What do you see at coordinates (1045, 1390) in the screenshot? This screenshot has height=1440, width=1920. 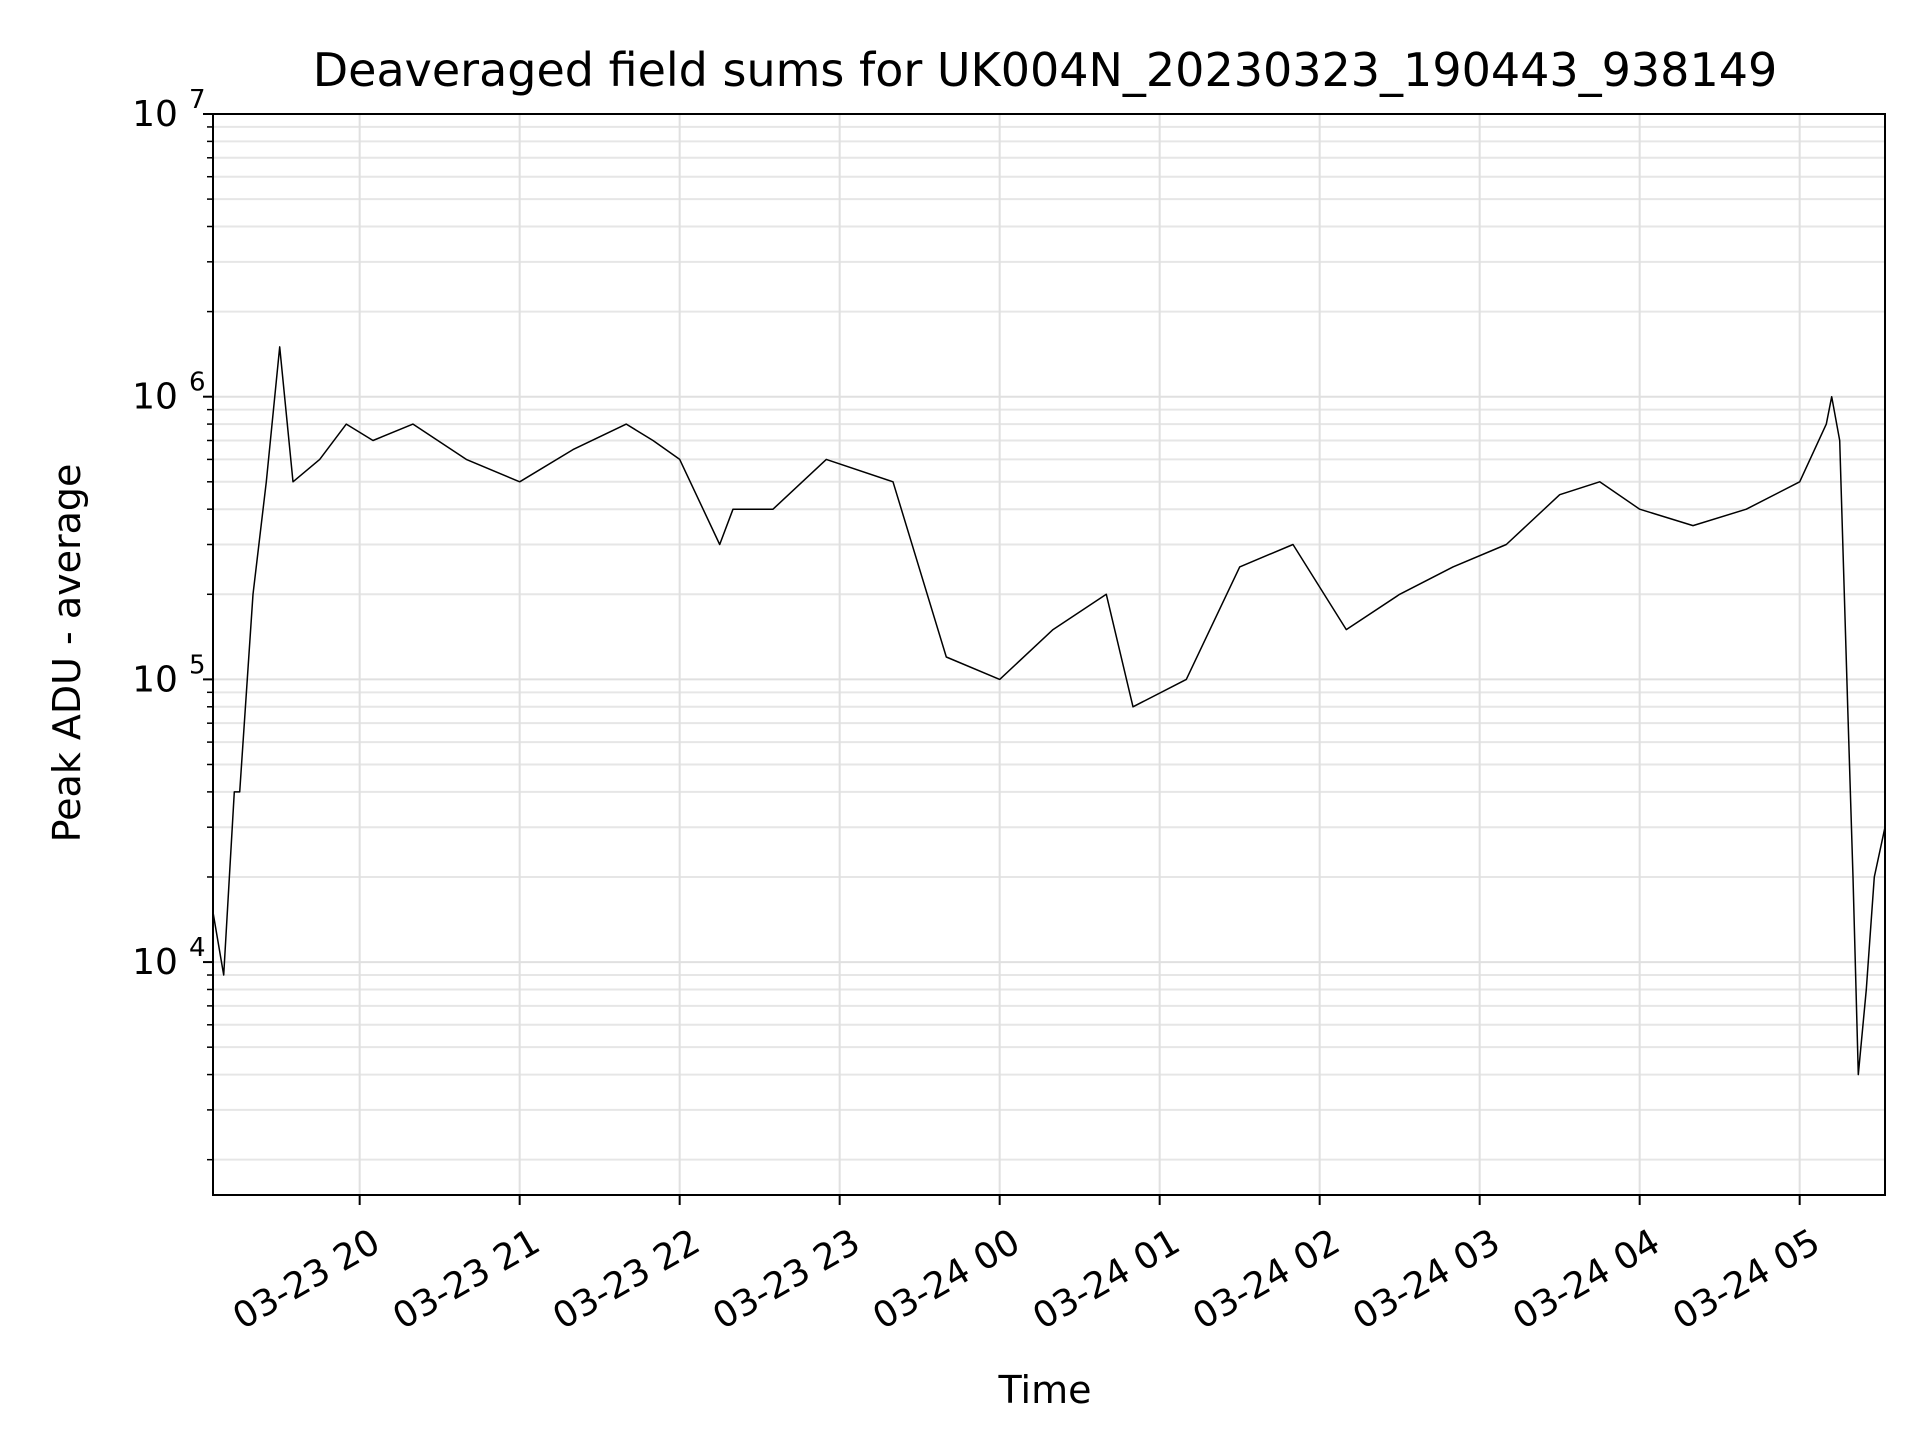 I see `x-axis-label: Time` at bounding box center [1045, 1390].